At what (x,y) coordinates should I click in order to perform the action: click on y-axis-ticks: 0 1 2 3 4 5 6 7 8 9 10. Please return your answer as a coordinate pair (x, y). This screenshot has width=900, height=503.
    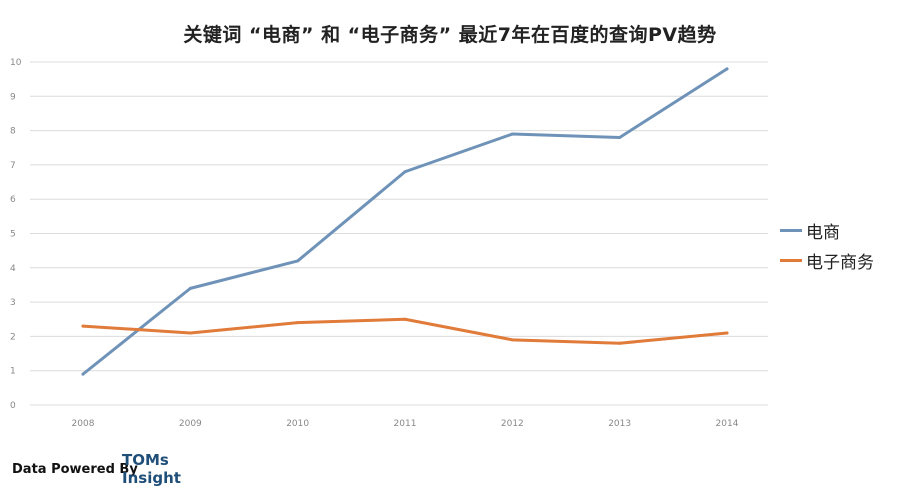
    Looking at the image, I should click on (16, 234).